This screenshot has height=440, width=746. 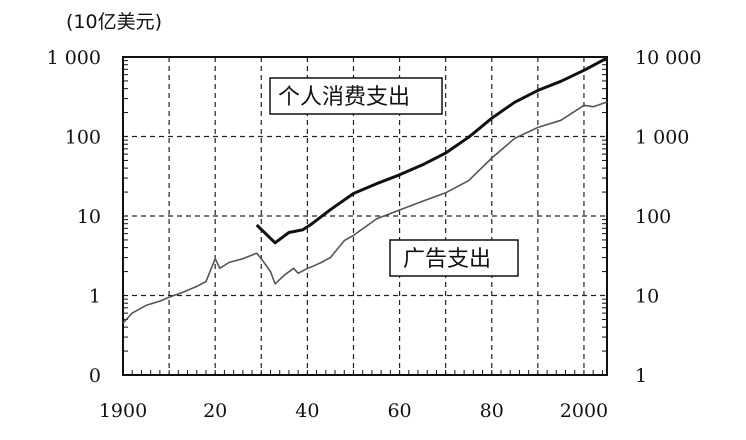 I want to click on series-label-box-advertising, so click(x=454, y=258).